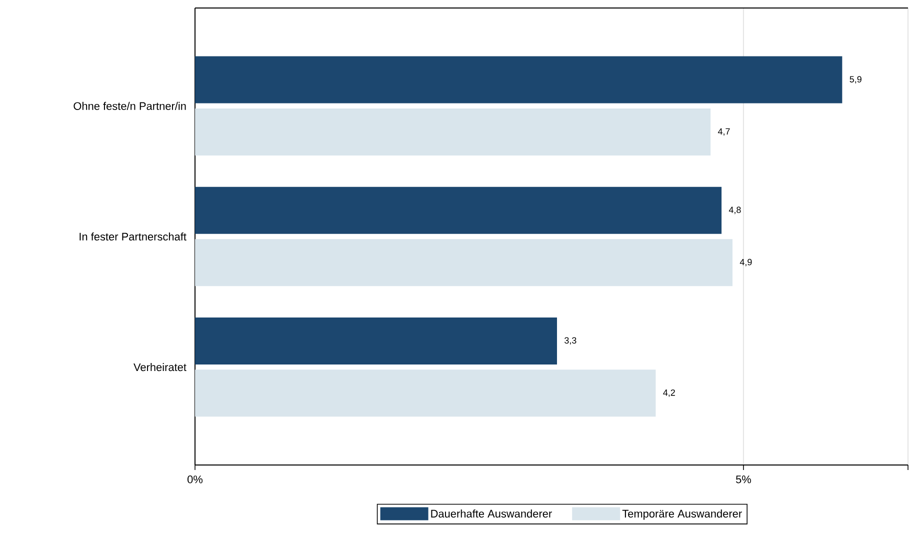  Describe the element at coordinates (734, 210) in the screenshot. I see `data-label: 4,8` at that location.